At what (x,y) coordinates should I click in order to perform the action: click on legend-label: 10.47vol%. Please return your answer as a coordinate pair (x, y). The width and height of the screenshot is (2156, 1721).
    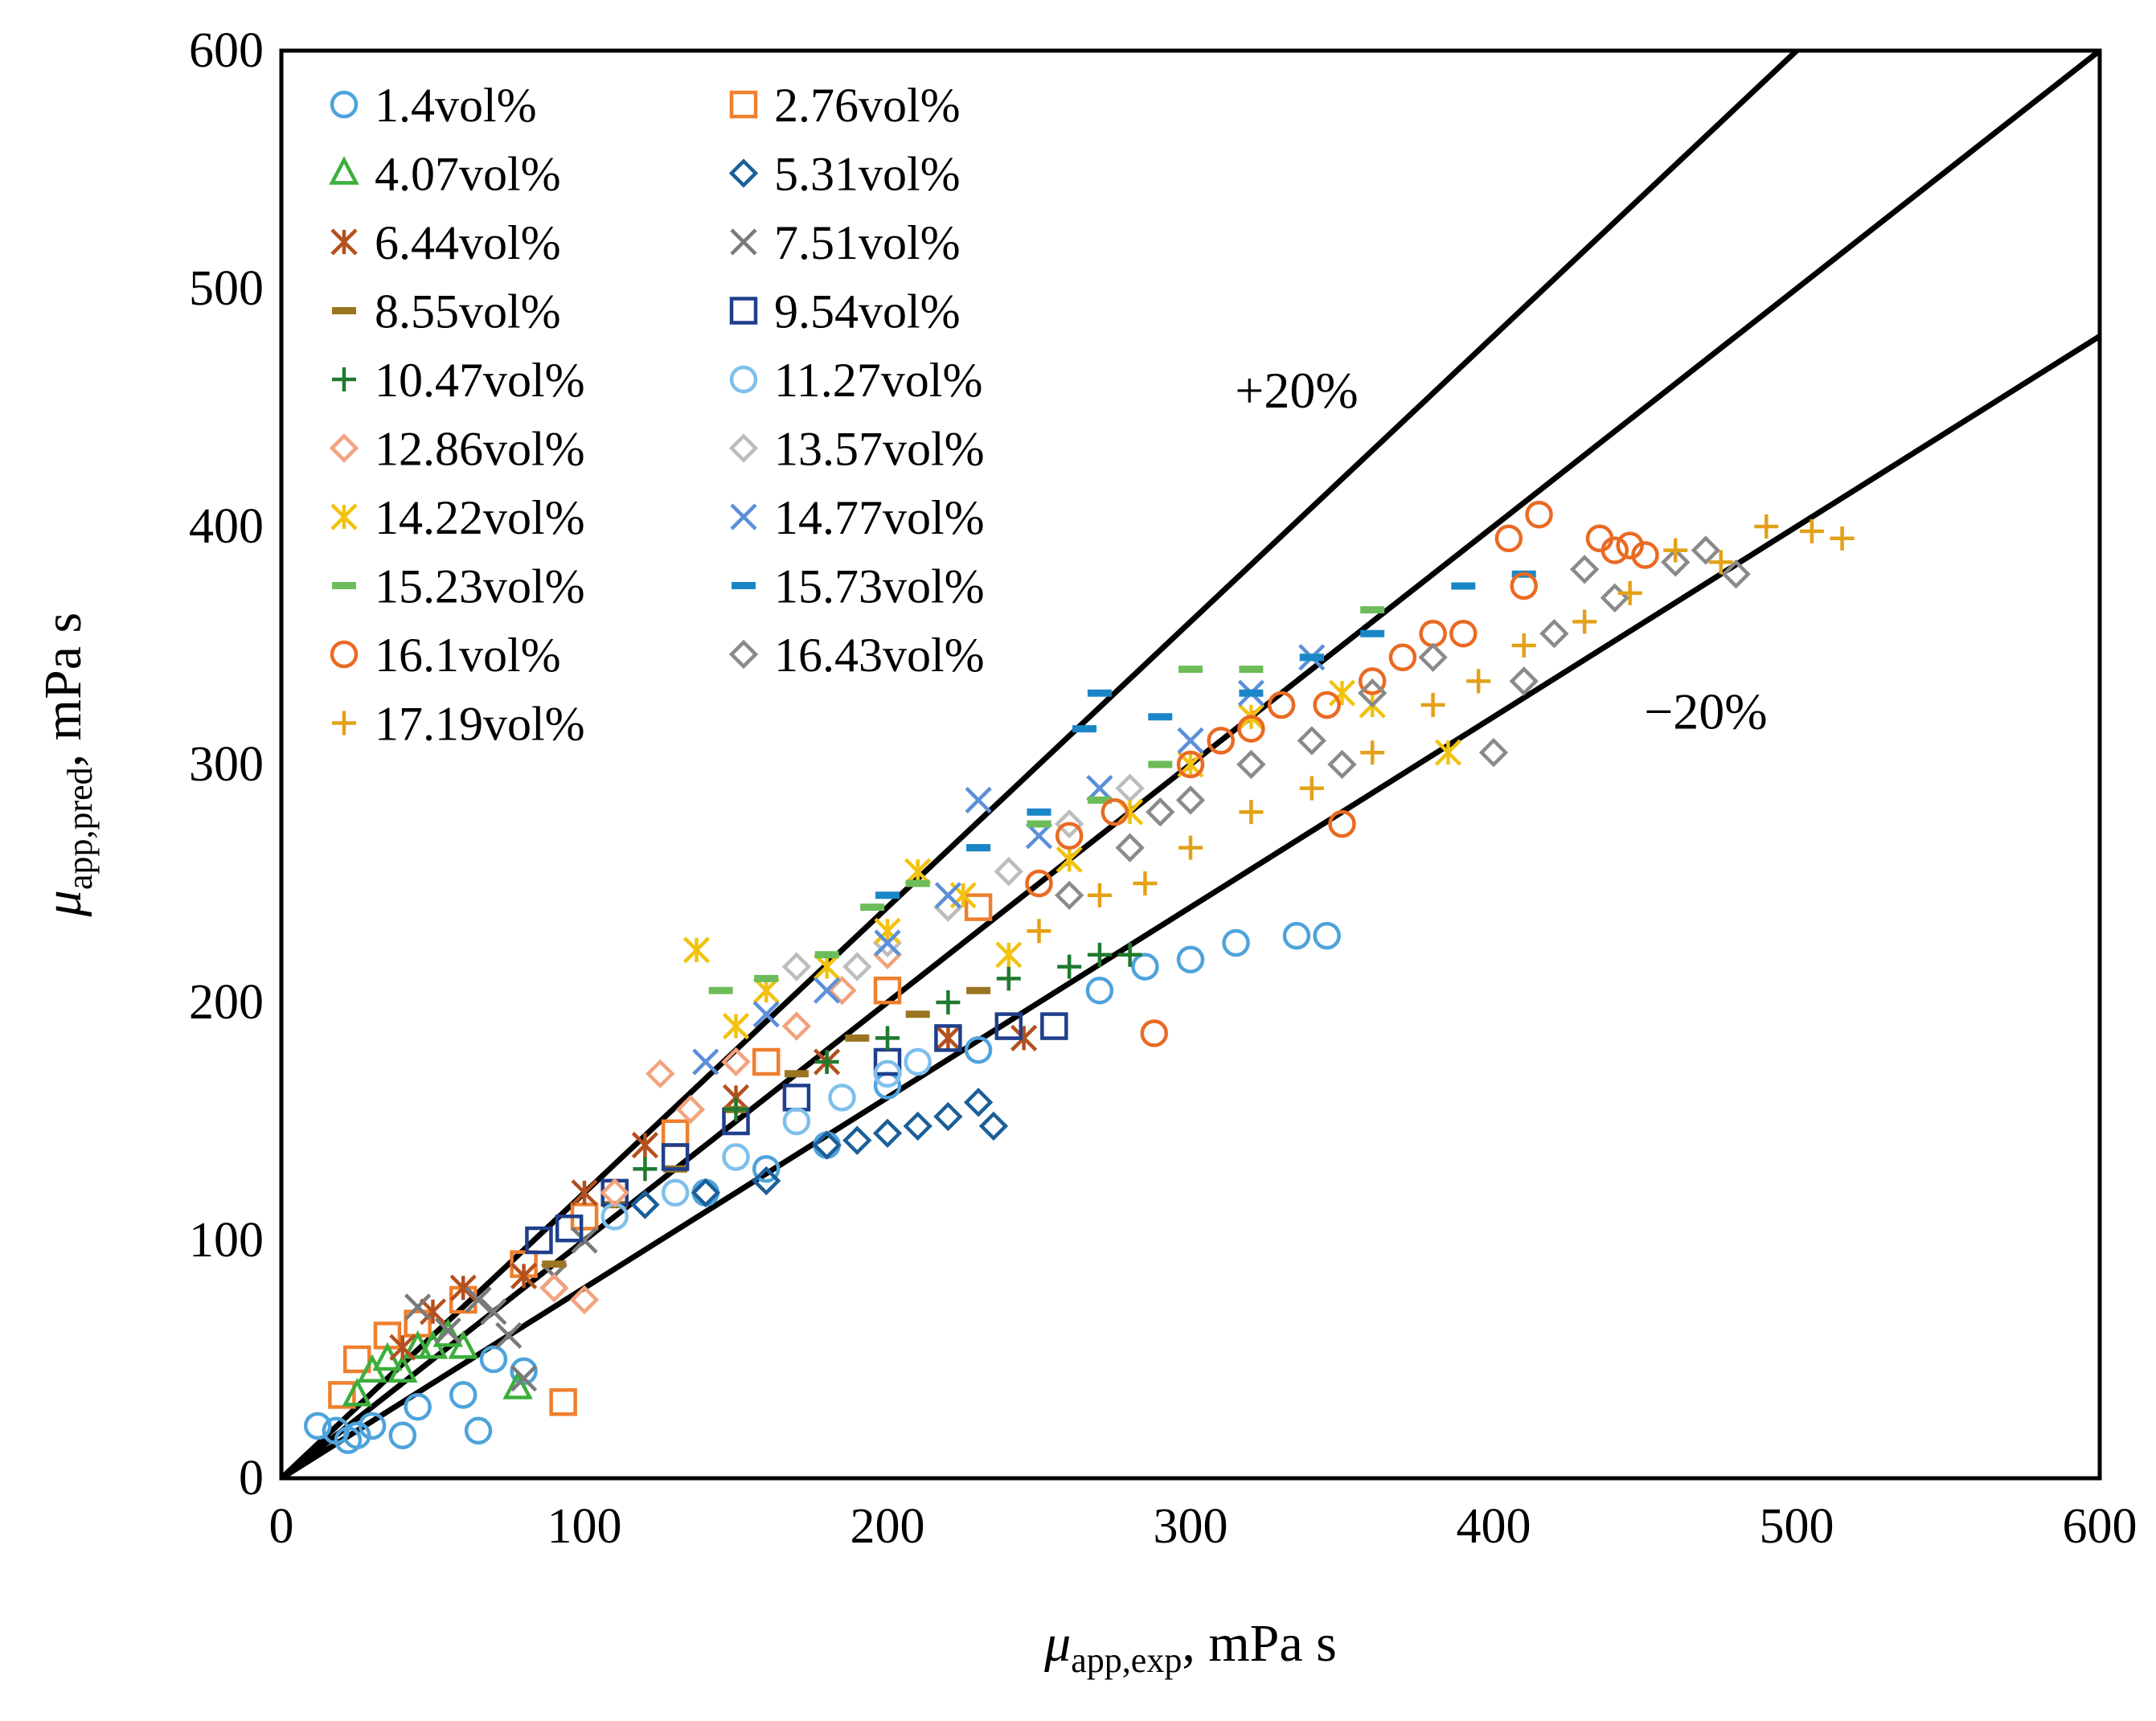
    Looking at the image, I should click on (480, 380).